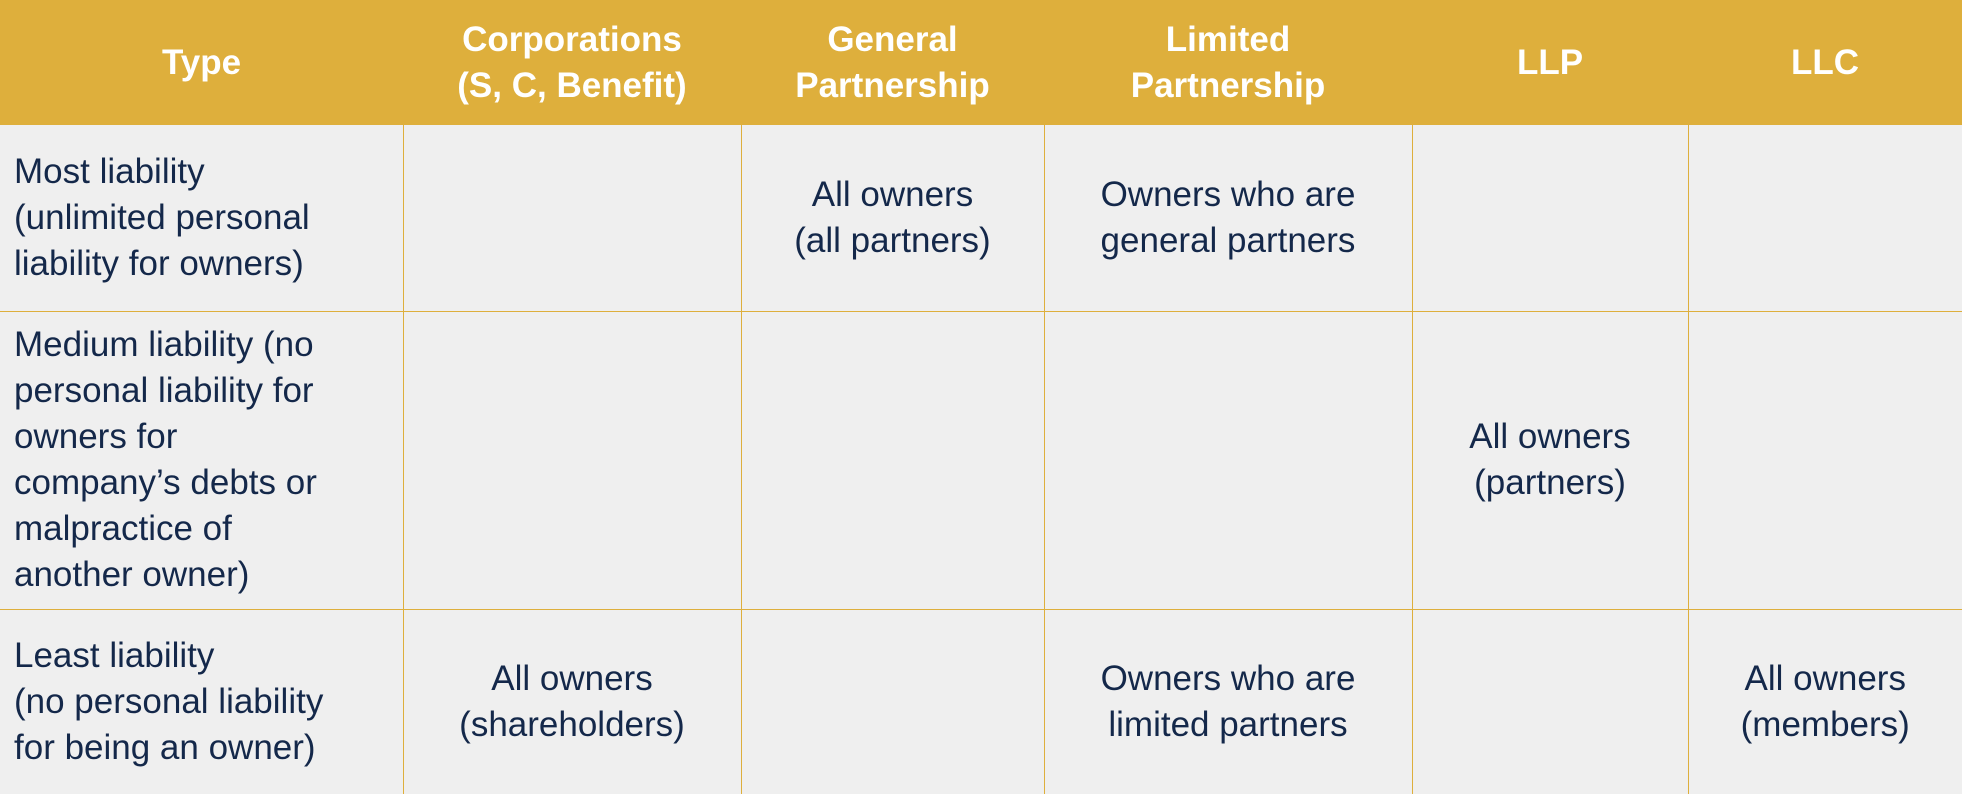 The height and width of the screenshot is (794, 1962). What do you see at coordinates (1228, 701) in the screenshot?
I see `cell-limited-partnership: Owners who are limited partners` at bounding box center [1228, 701].